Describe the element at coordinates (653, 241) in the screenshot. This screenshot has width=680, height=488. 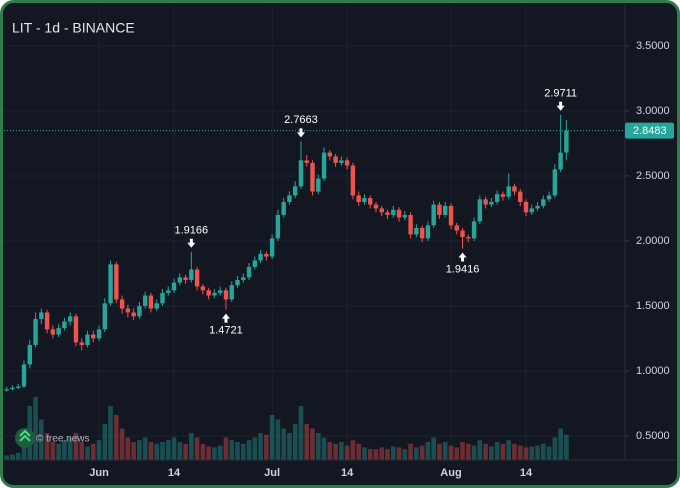
I see `y-tick-label: 2.0000` at that location.